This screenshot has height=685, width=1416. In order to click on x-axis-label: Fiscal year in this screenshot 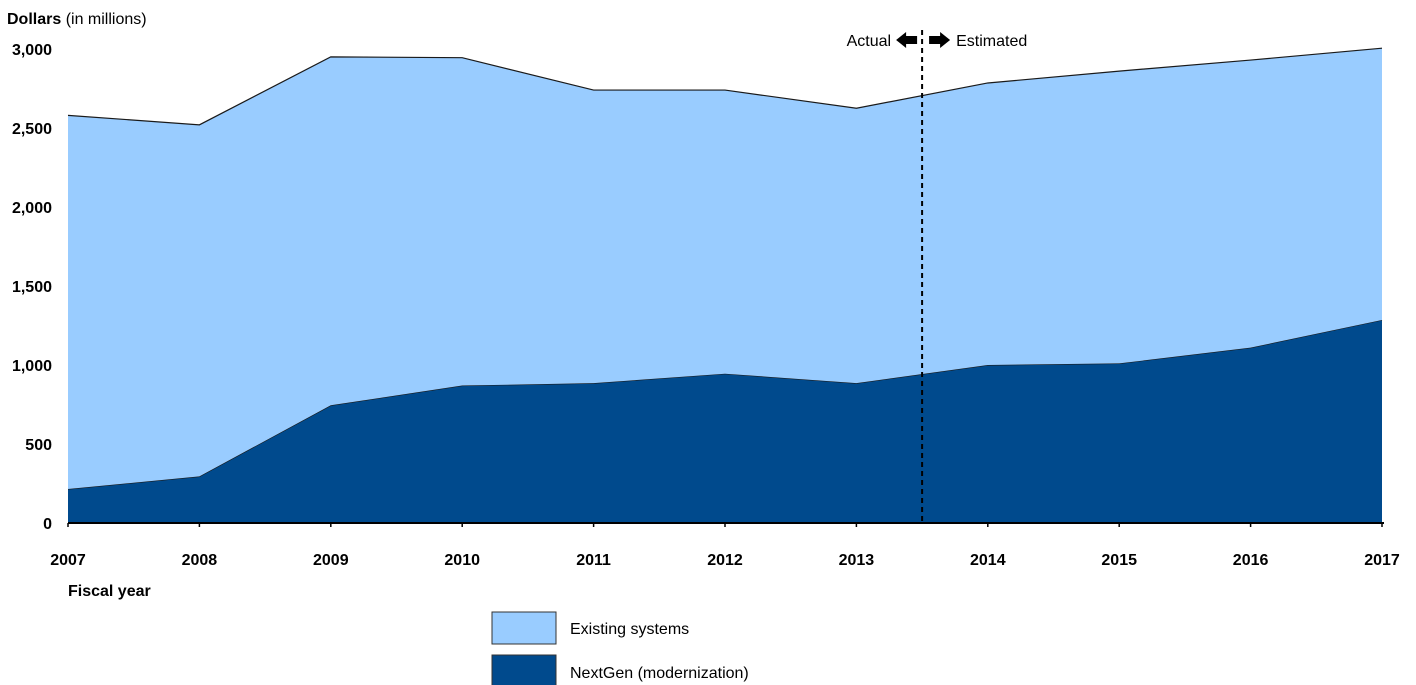, I will do `click(109, 591)`.